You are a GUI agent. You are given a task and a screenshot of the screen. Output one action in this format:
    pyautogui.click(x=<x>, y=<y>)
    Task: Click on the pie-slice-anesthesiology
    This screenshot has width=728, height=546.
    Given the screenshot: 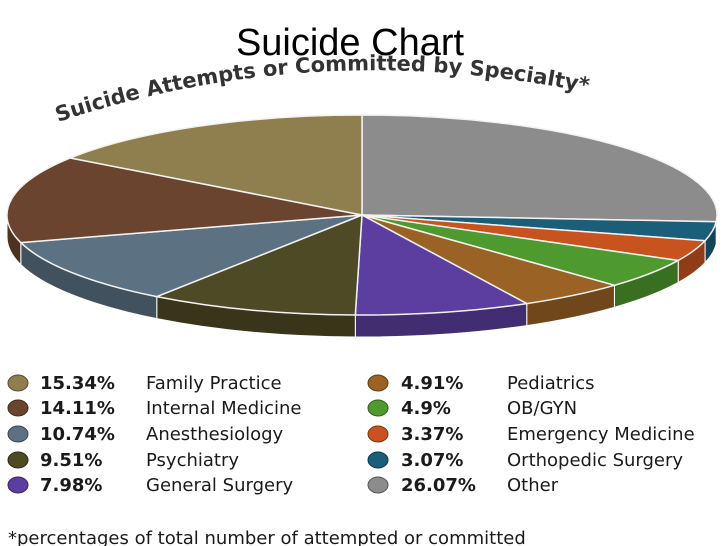 What is the action you would take?
    pyautogui.click(x=191, y=256)
    